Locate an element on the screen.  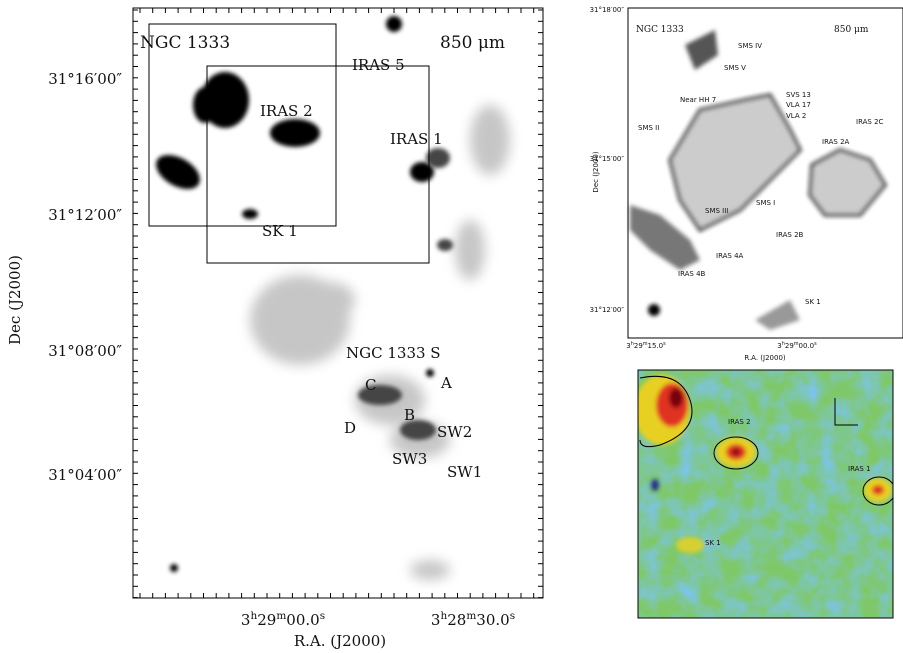
coordinate-part: 30.0 is located at coordinates (492, 620).